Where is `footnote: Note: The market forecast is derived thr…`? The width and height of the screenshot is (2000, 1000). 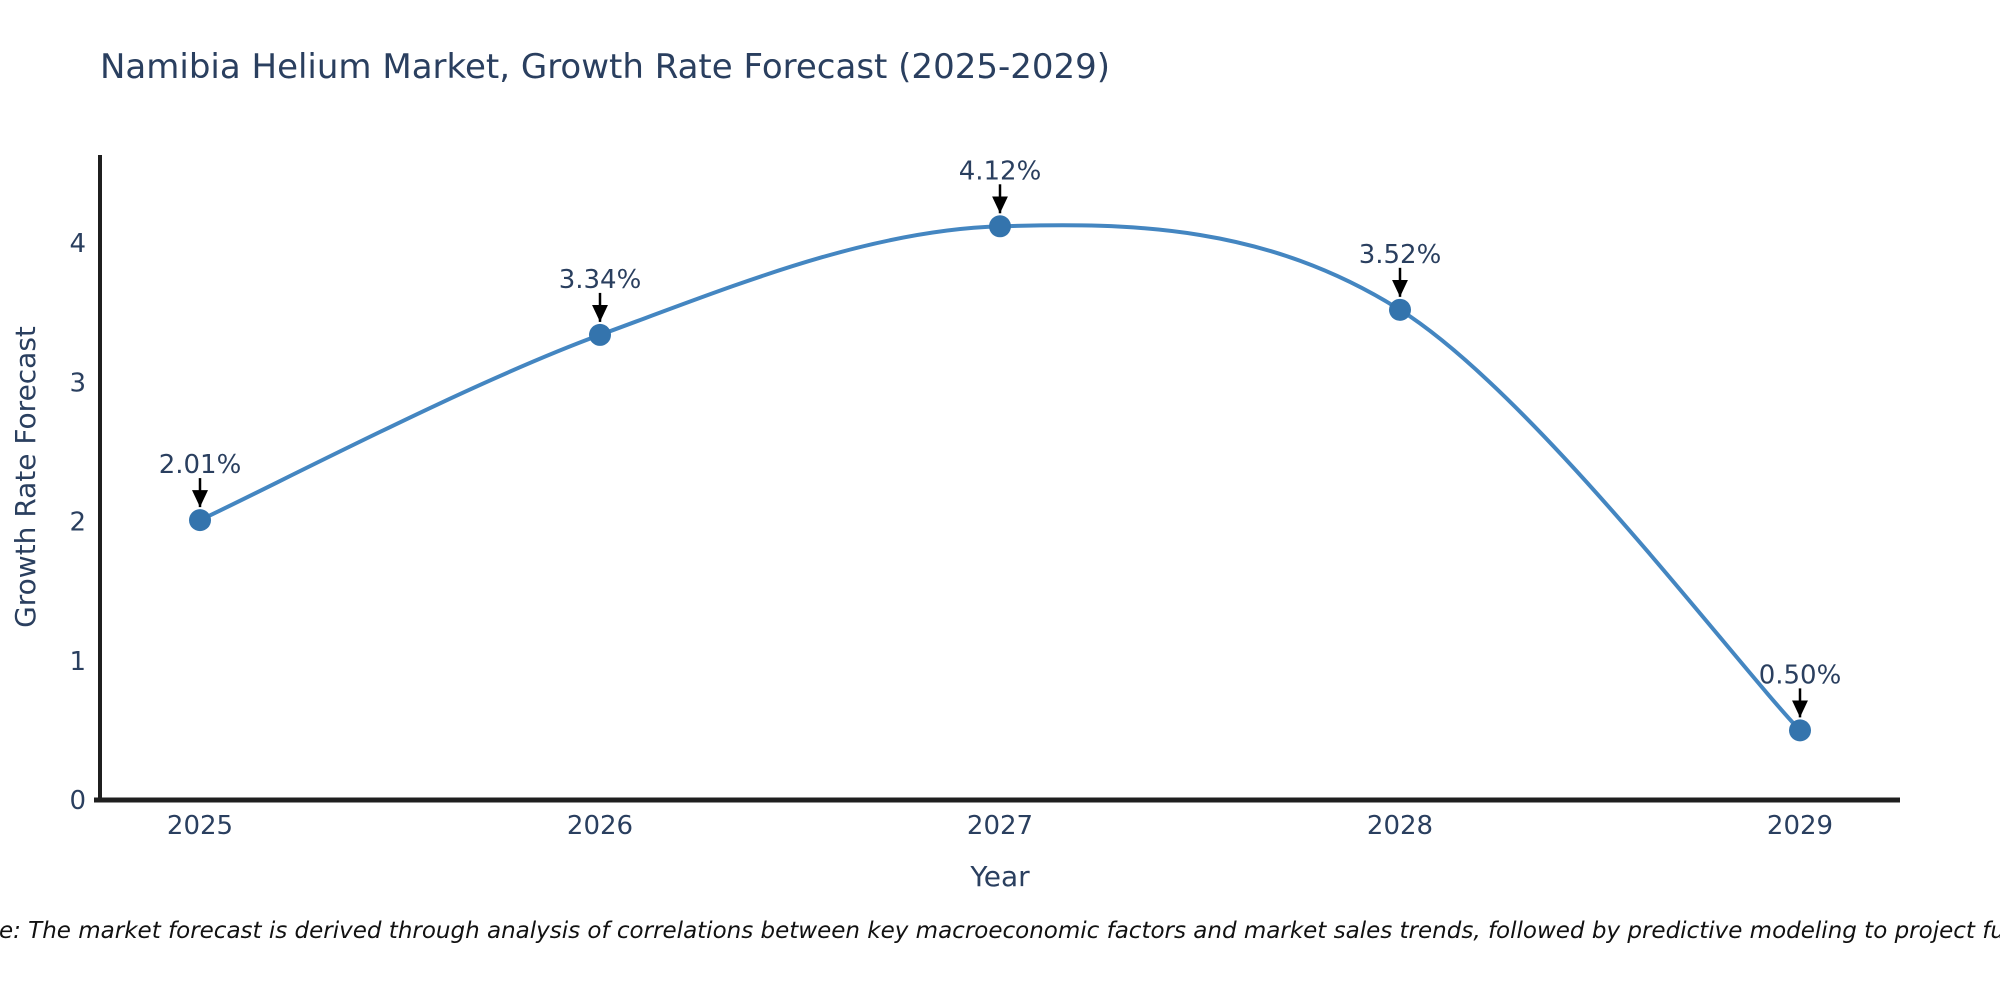
footnote: Note: The market forecast is derived thr… is located at coordinates (1000, 931).